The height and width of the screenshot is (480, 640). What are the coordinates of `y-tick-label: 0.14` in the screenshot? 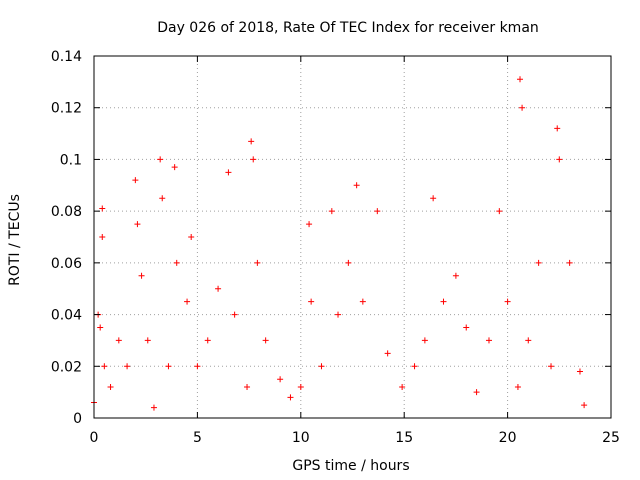 It's located at (66, 57).